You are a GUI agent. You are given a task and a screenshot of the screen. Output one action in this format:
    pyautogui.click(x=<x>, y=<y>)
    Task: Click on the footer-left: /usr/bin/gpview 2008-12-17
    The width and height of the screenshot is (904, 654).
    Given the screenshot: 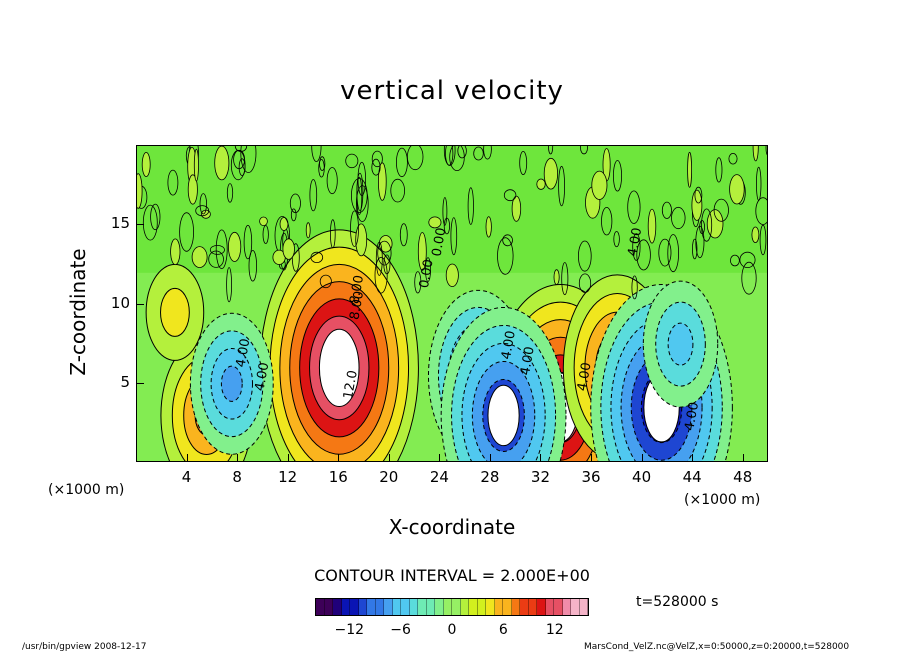 What is the action you would take?
    pyautogui.click(x=84, y=647)
    